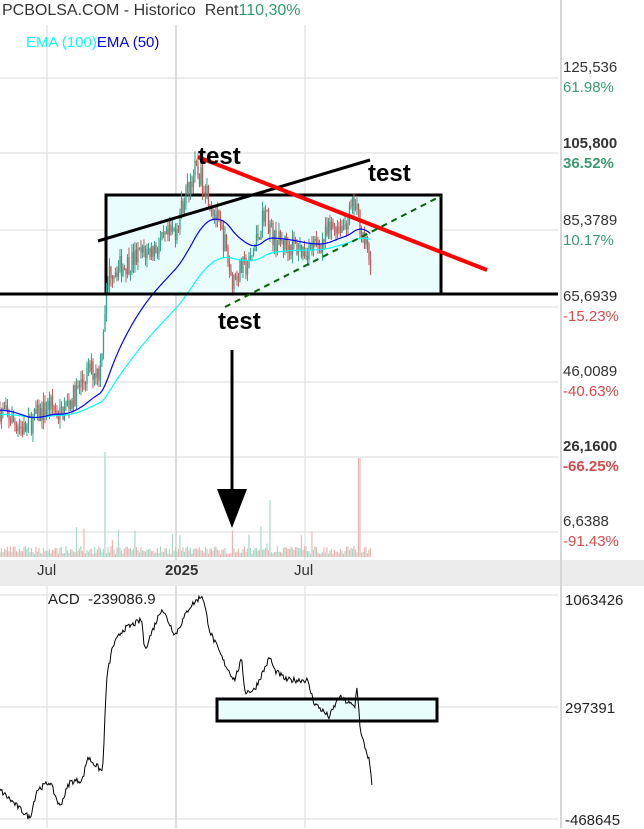  I want to click on acd-box, so click(327, 710).